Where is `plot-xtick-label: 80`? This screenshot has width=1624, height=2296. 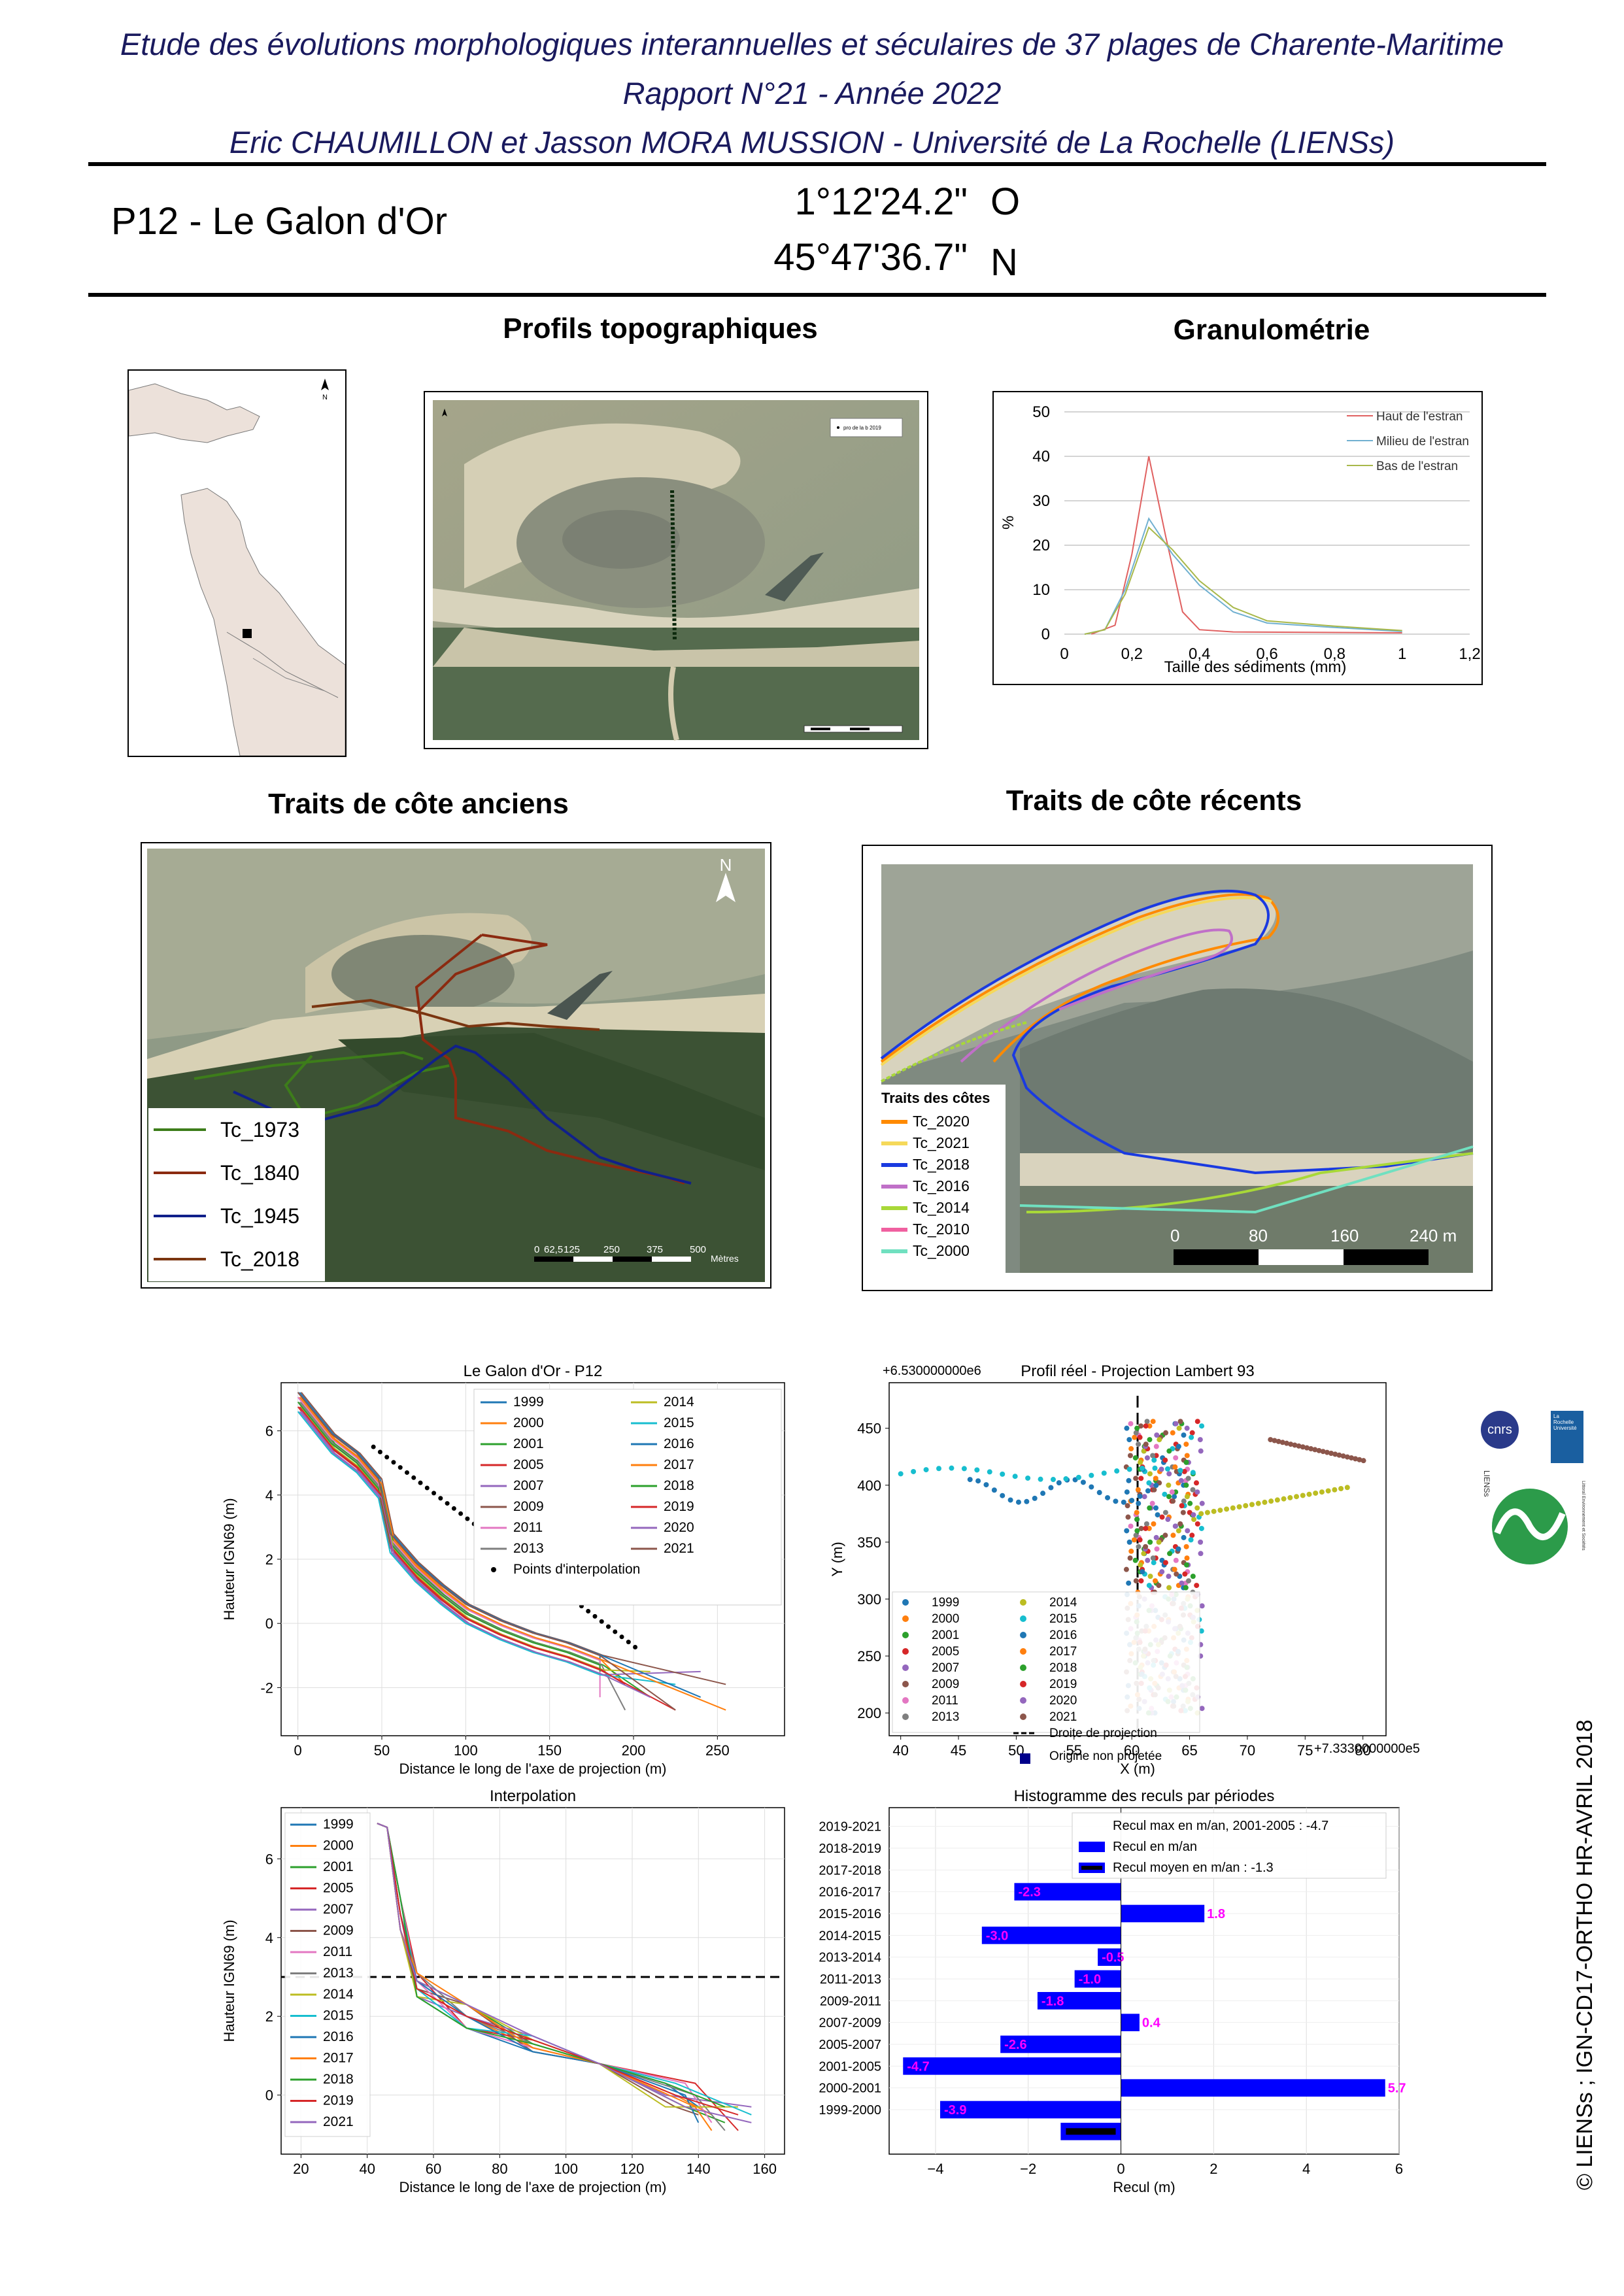
plot-xtick-label: 80 is located at coordinates (499, 2169).